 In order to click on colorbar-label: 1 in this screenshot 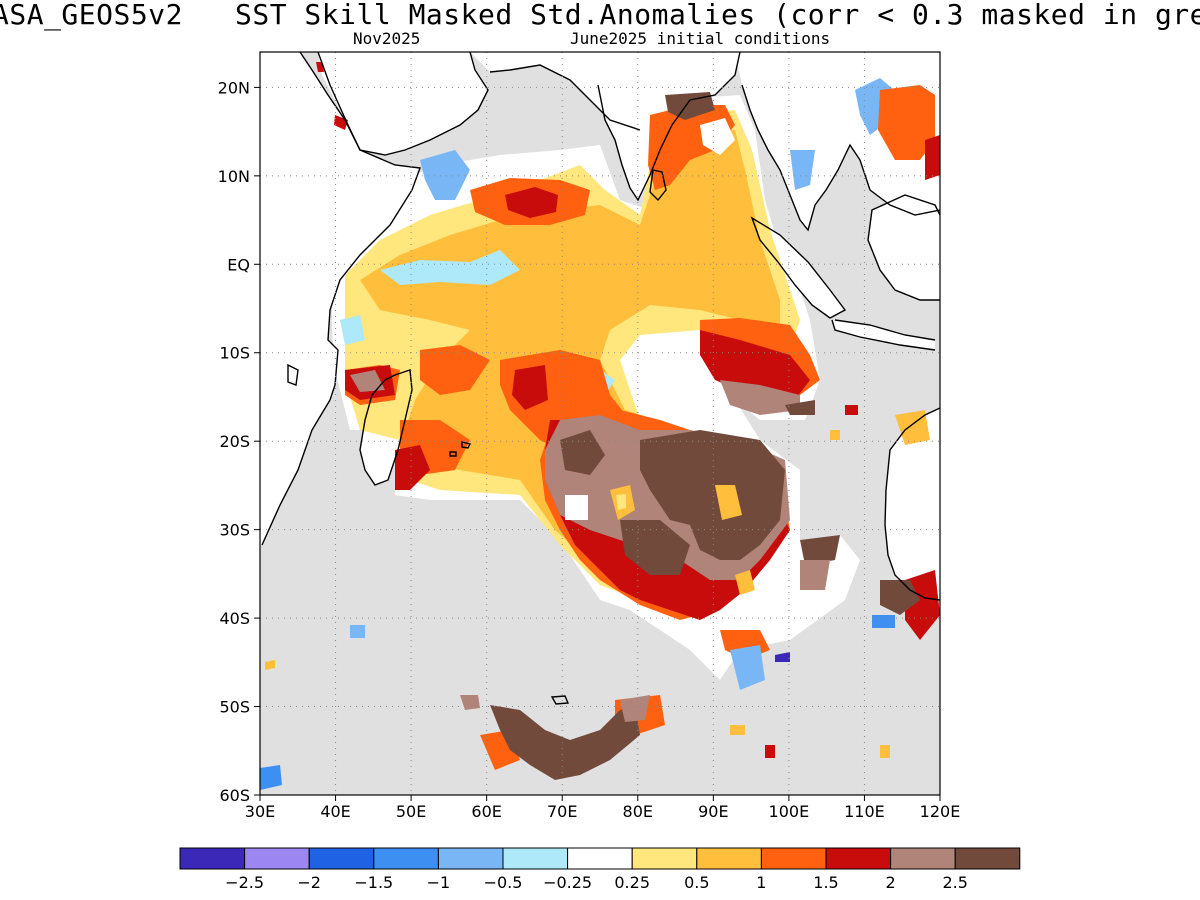, I will do `click(761, 882)`.